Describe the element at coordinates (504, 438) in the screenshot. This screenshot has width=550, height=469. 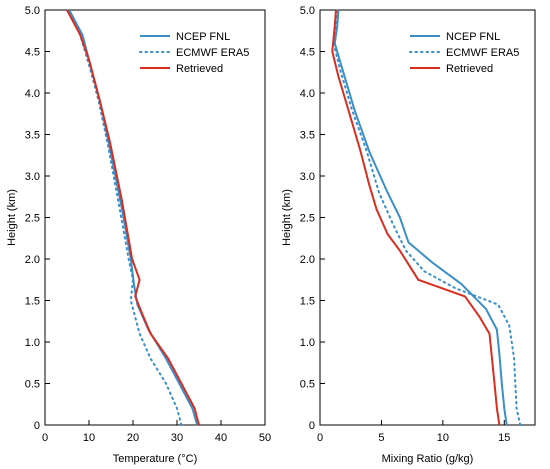
I see `x-tick-label: 15` at that location.